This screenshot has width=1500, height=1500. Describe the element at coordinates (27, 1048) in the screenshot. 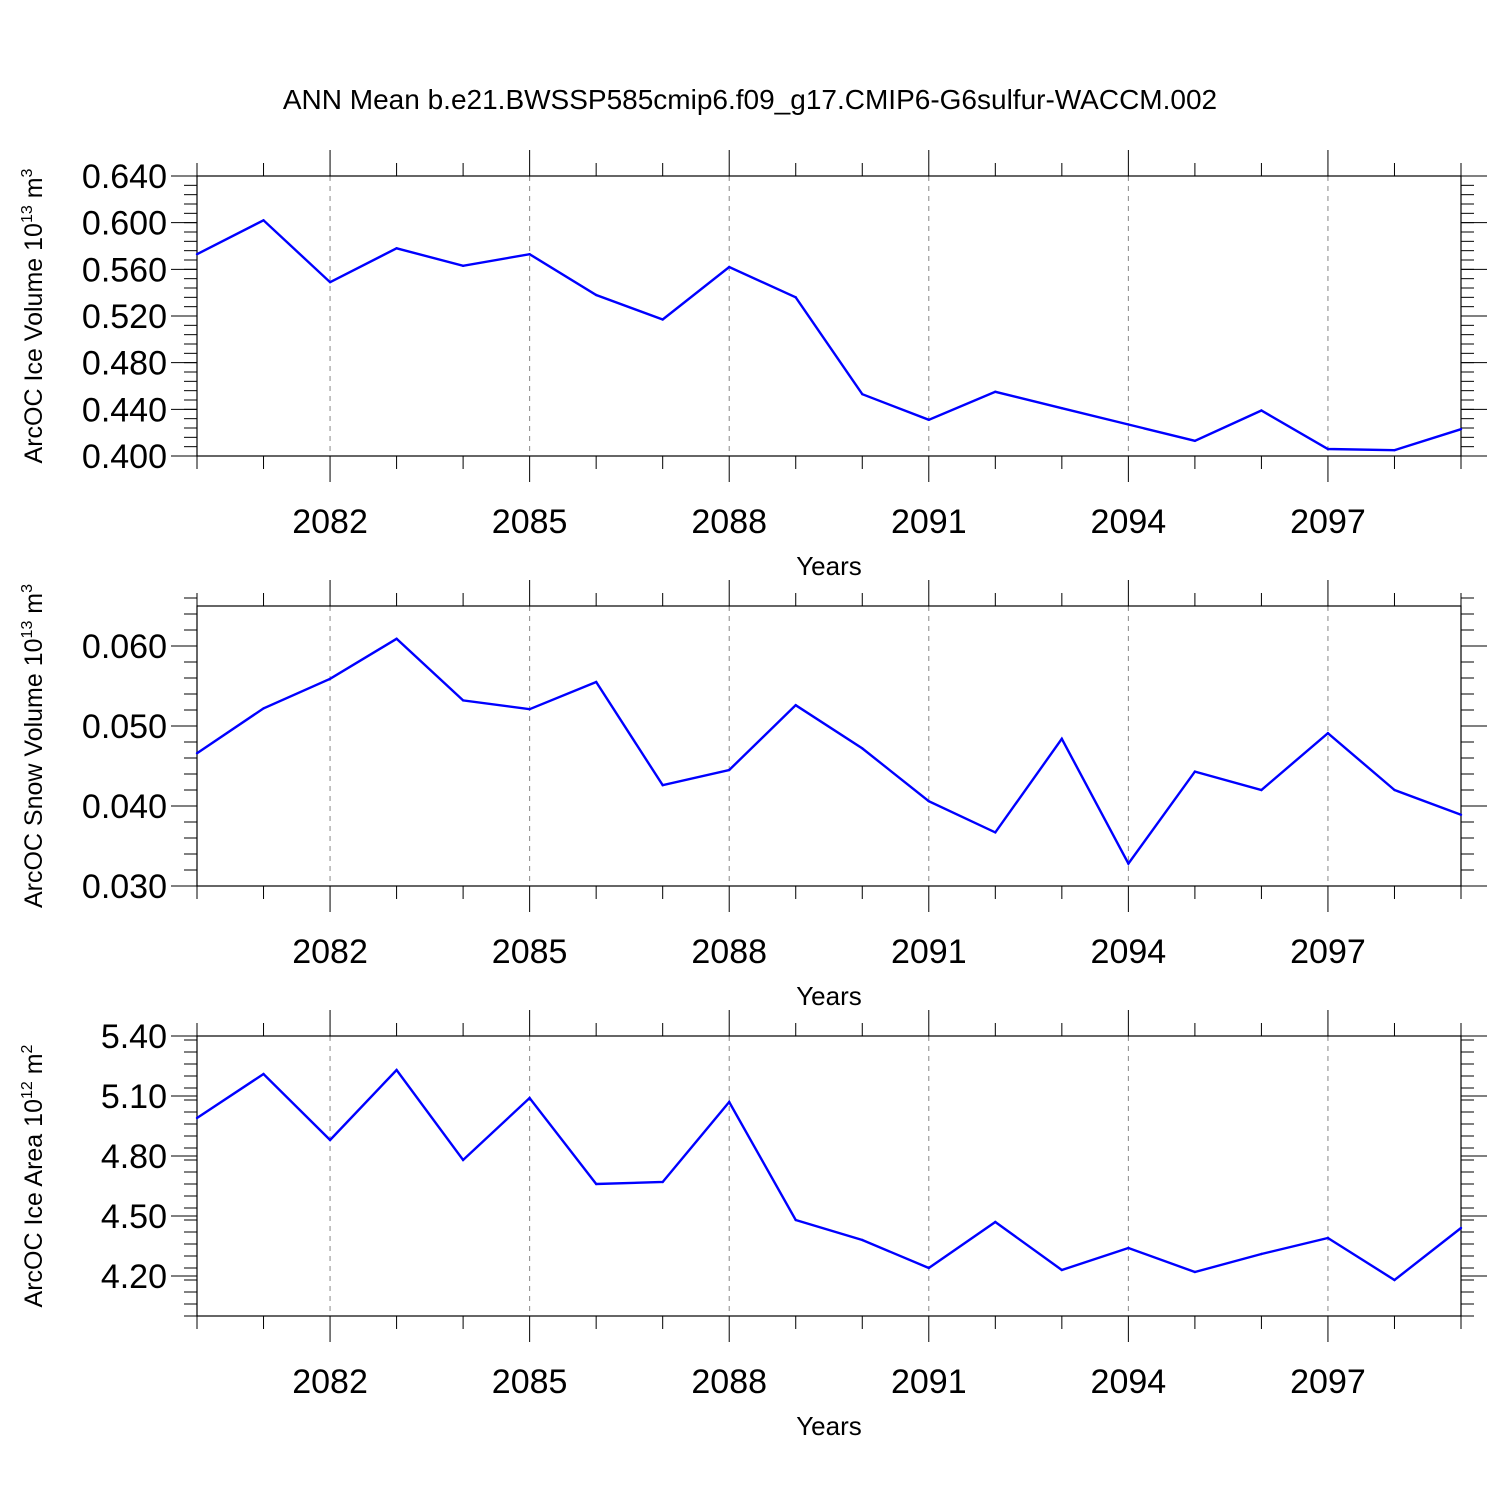

I see `ice-area-y-axis-title-sup: 2` at that location.